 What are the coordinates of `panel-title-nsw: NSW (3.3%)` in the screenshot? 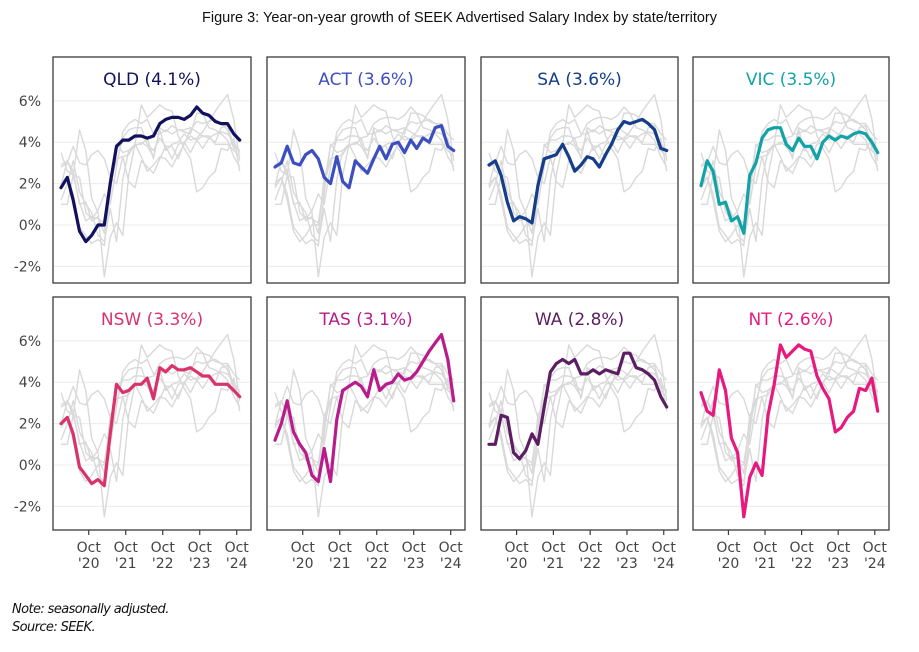 It's located at (152, 320).